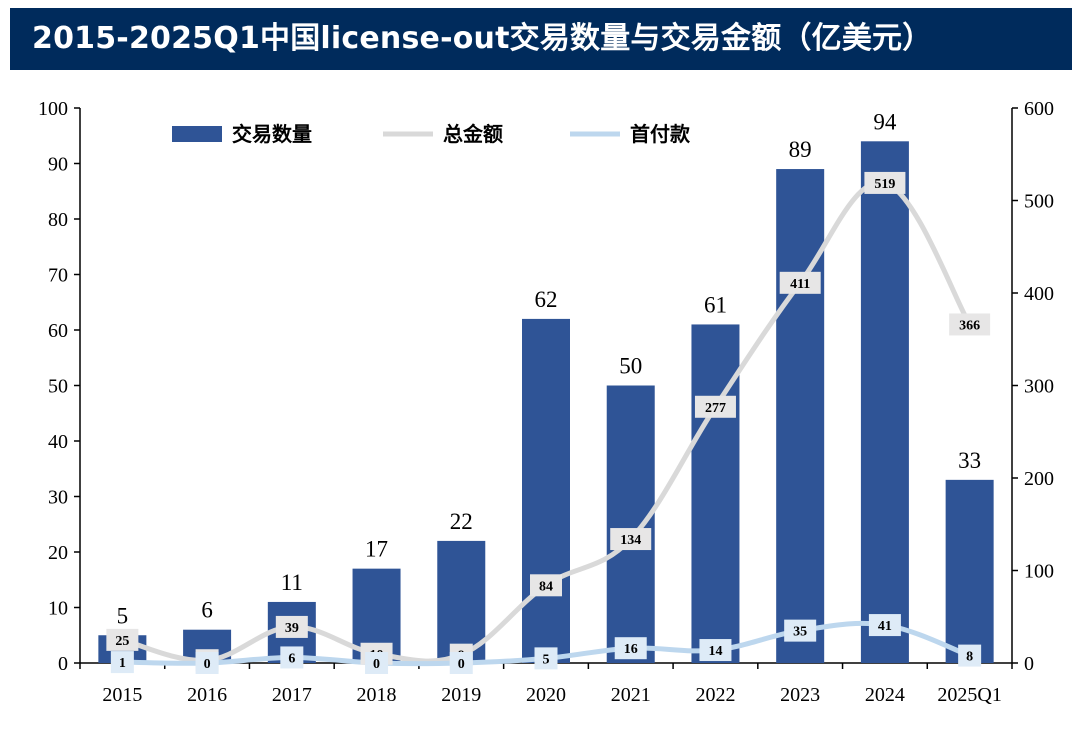  Describe the element at coordinates (660, 134) in the screenshot. I see `legend-label-upfront: 首付款` at that location.